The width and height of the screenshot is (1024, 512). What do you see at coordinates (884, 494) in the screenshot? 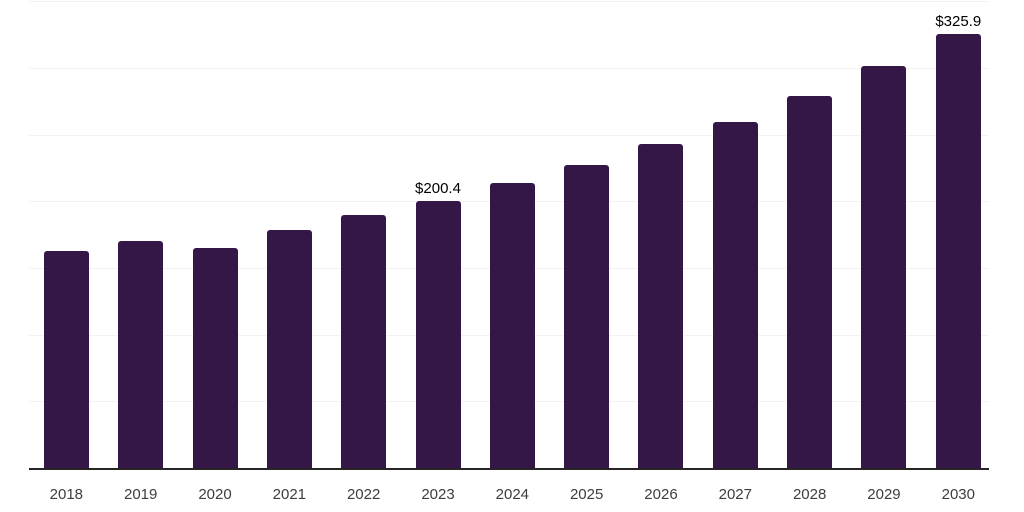
I see `x-tick-label-2029: 2029` at bounding box center [884, 494].